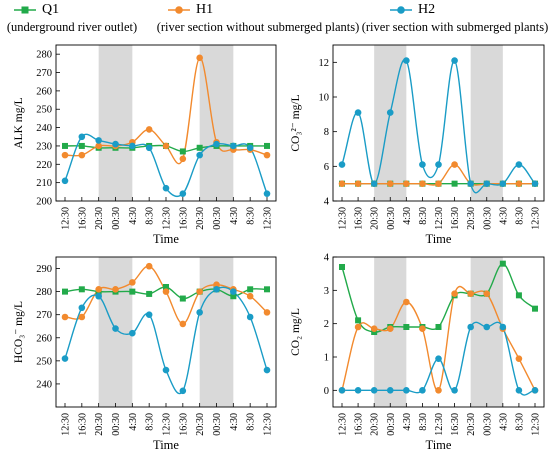 Image resolution: width=550 pixels, height=451 pixels. Describe the element at coordinates (44, 361) in the screenshot. I see `y-tick-label: 250` at that location.